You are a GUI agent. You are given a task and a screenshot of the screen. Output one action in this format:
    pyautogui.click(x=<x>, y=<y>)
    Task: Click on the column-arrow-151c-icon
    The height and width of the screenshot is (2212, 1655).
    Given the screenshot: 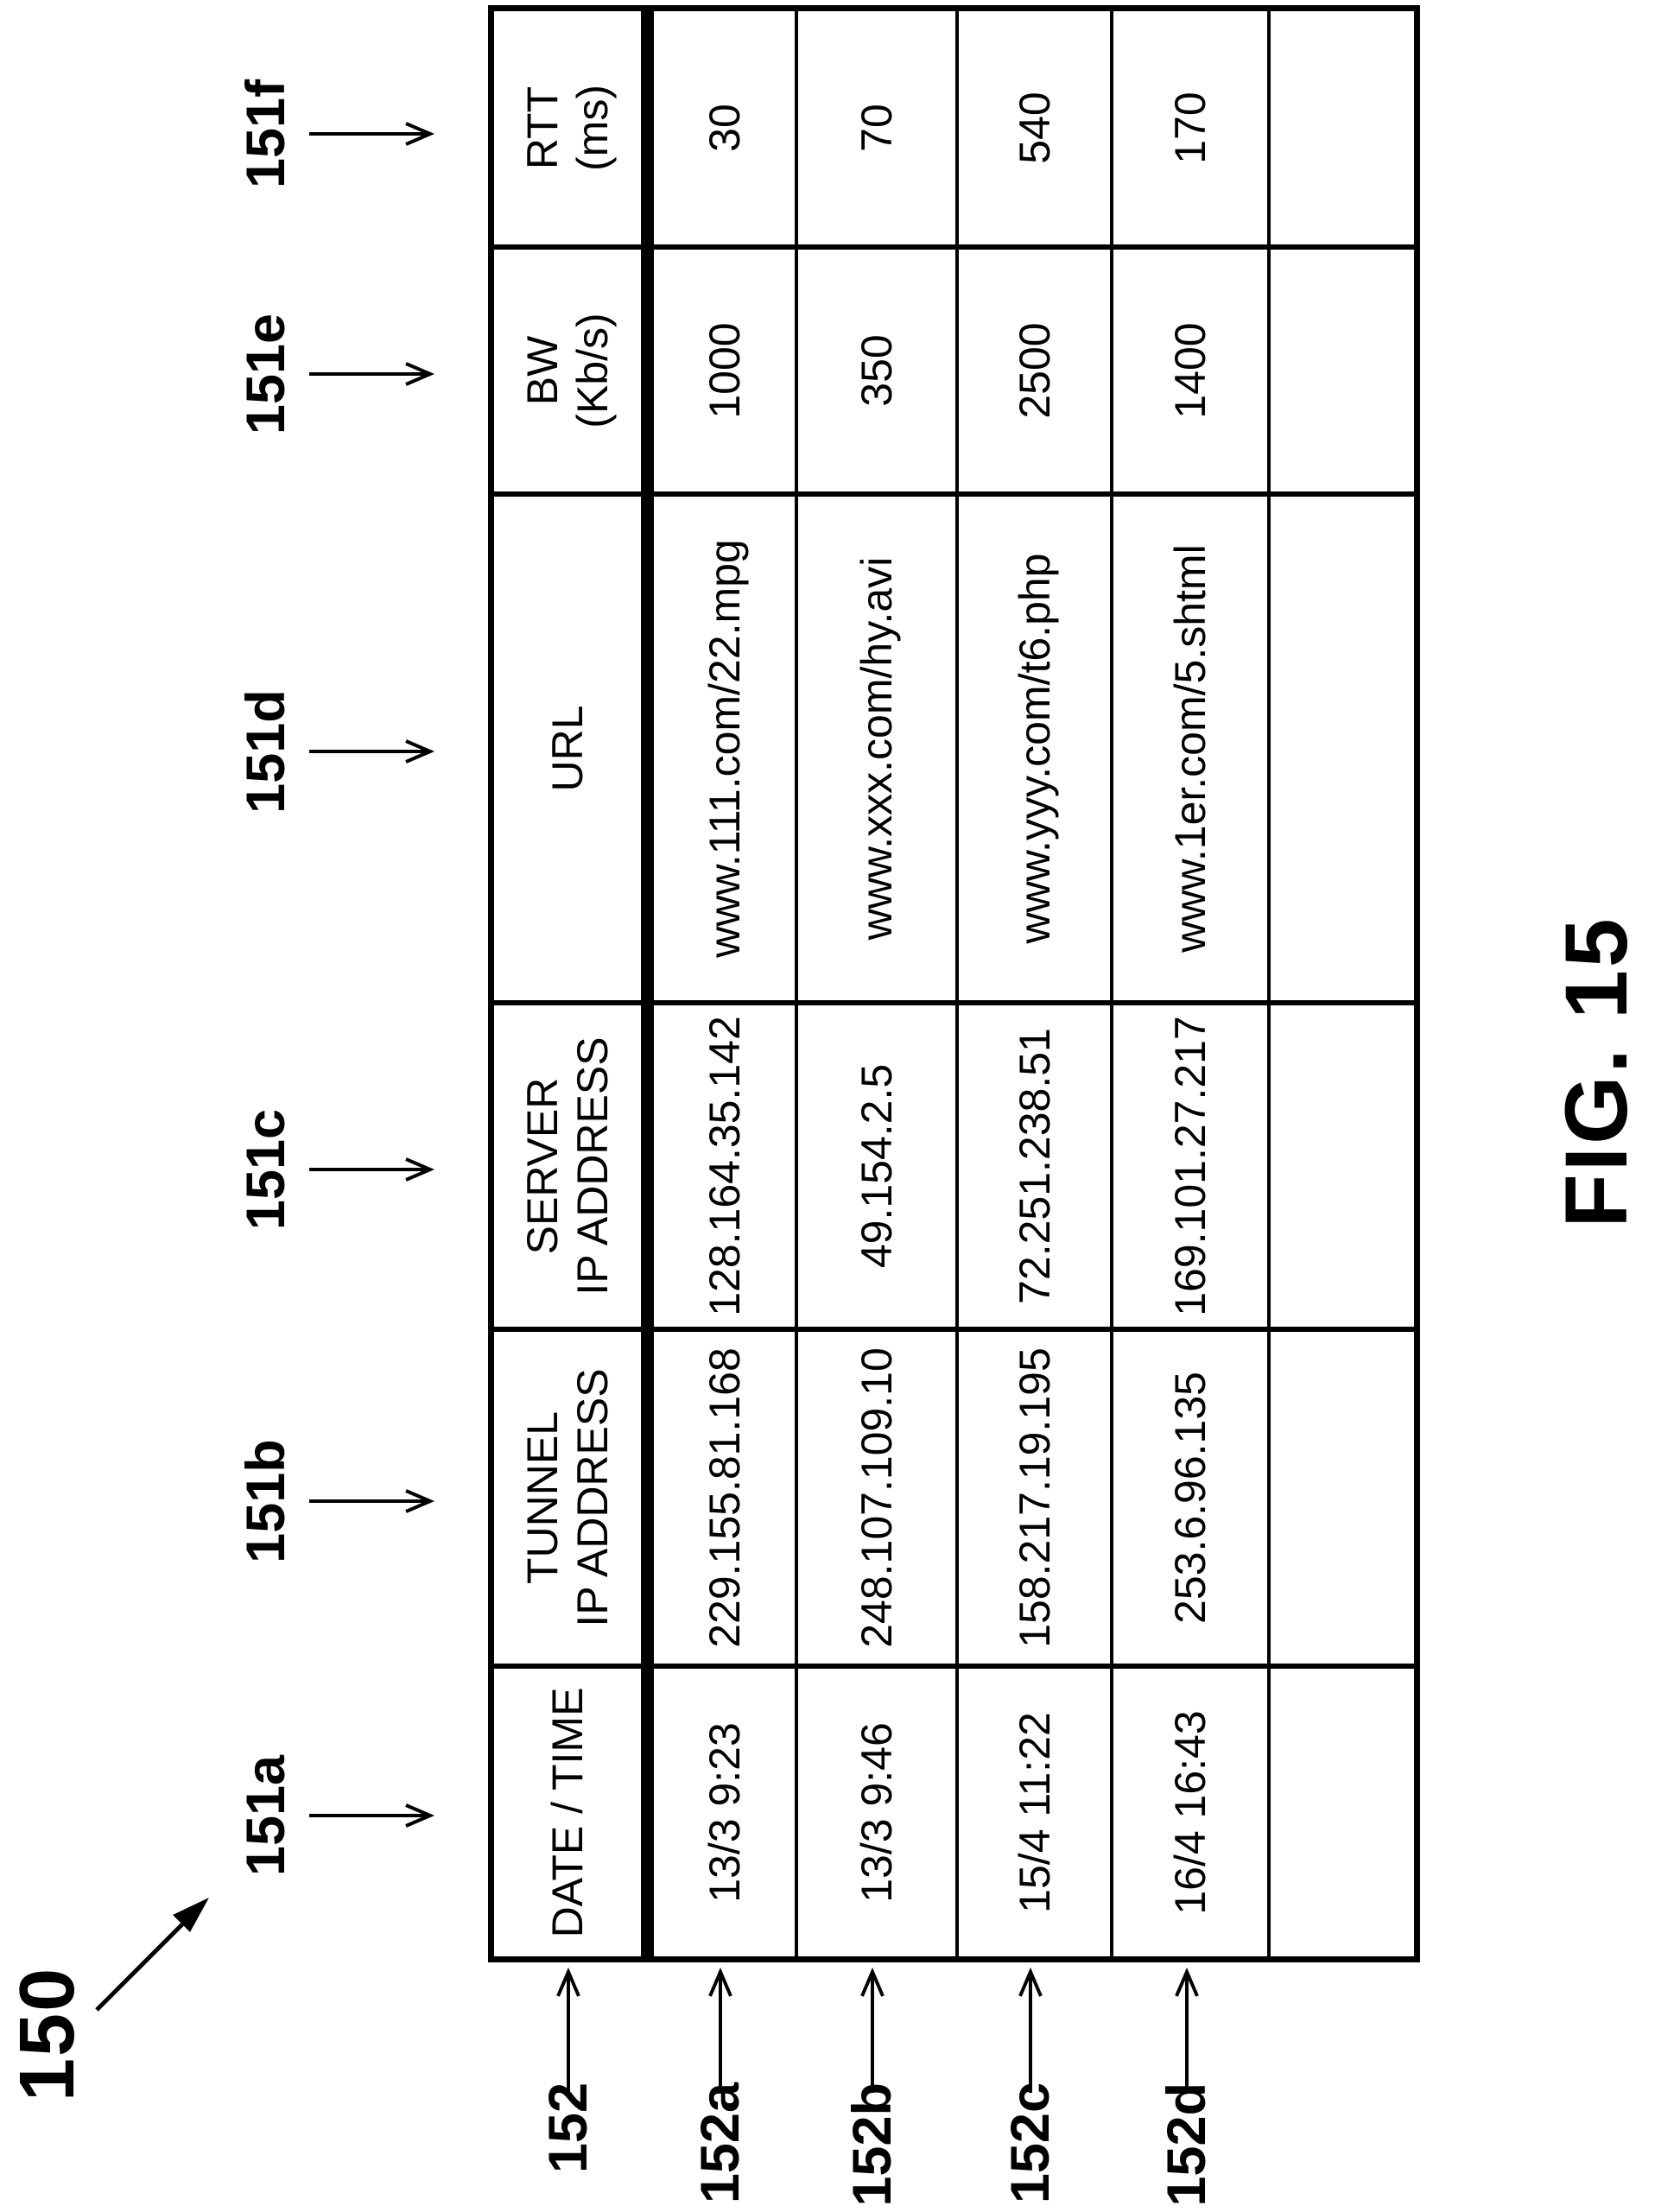 What is the action you would take?
    pyautogui.click(x=374, y=1169)
    